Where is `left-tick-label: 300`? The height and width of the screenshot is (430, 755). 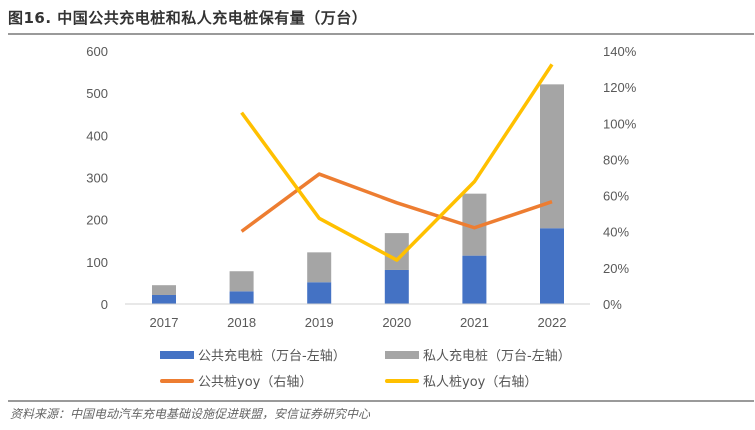
left-tick-label: 300 is located at coordinates (97, 178).